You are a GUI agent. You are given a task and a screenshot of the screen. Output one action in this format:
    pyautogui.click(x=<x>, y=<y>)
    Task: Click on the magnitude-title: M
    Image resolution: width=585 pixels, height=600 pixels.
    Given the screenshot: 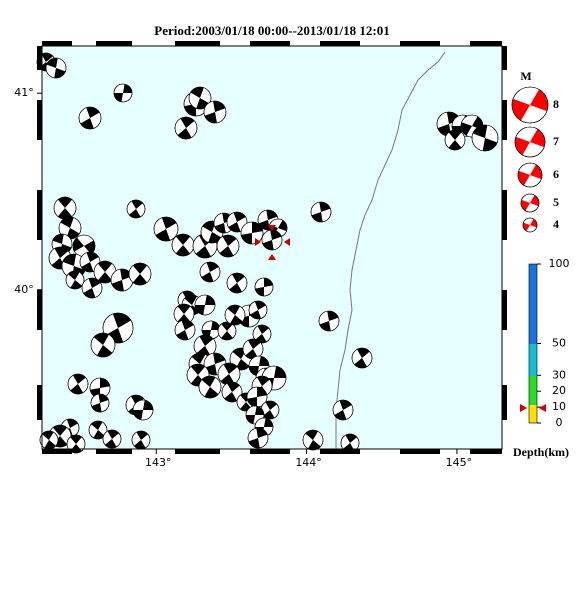 What is the action you would take?
    pyautogui.click(x=525, y=76)
    